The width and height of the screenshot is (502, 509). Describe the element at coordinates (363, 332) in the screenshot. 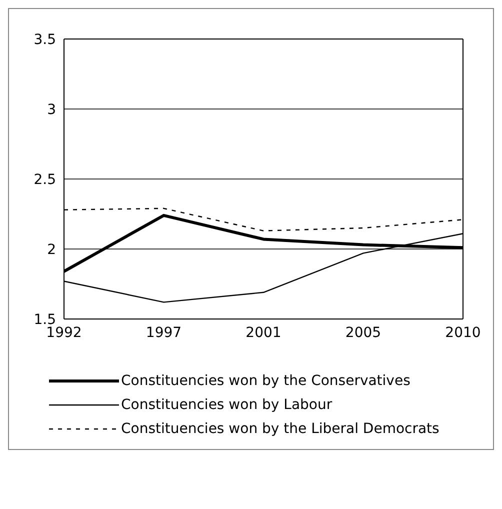

I see `x-tick-label: 2005` at that location.